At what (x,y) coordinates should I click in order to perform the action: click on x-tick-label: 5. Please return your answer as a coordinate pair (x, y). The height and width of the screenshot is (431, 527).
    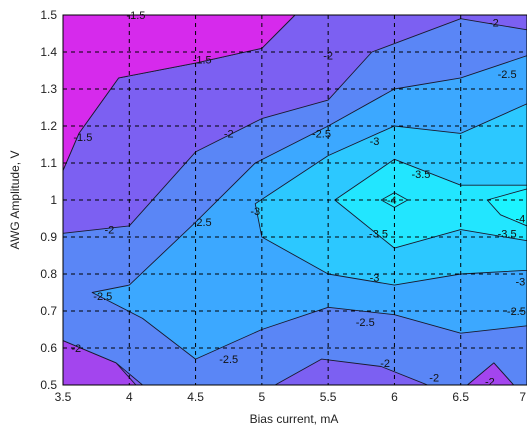
    Looking at the image, I should click on (262, 397).